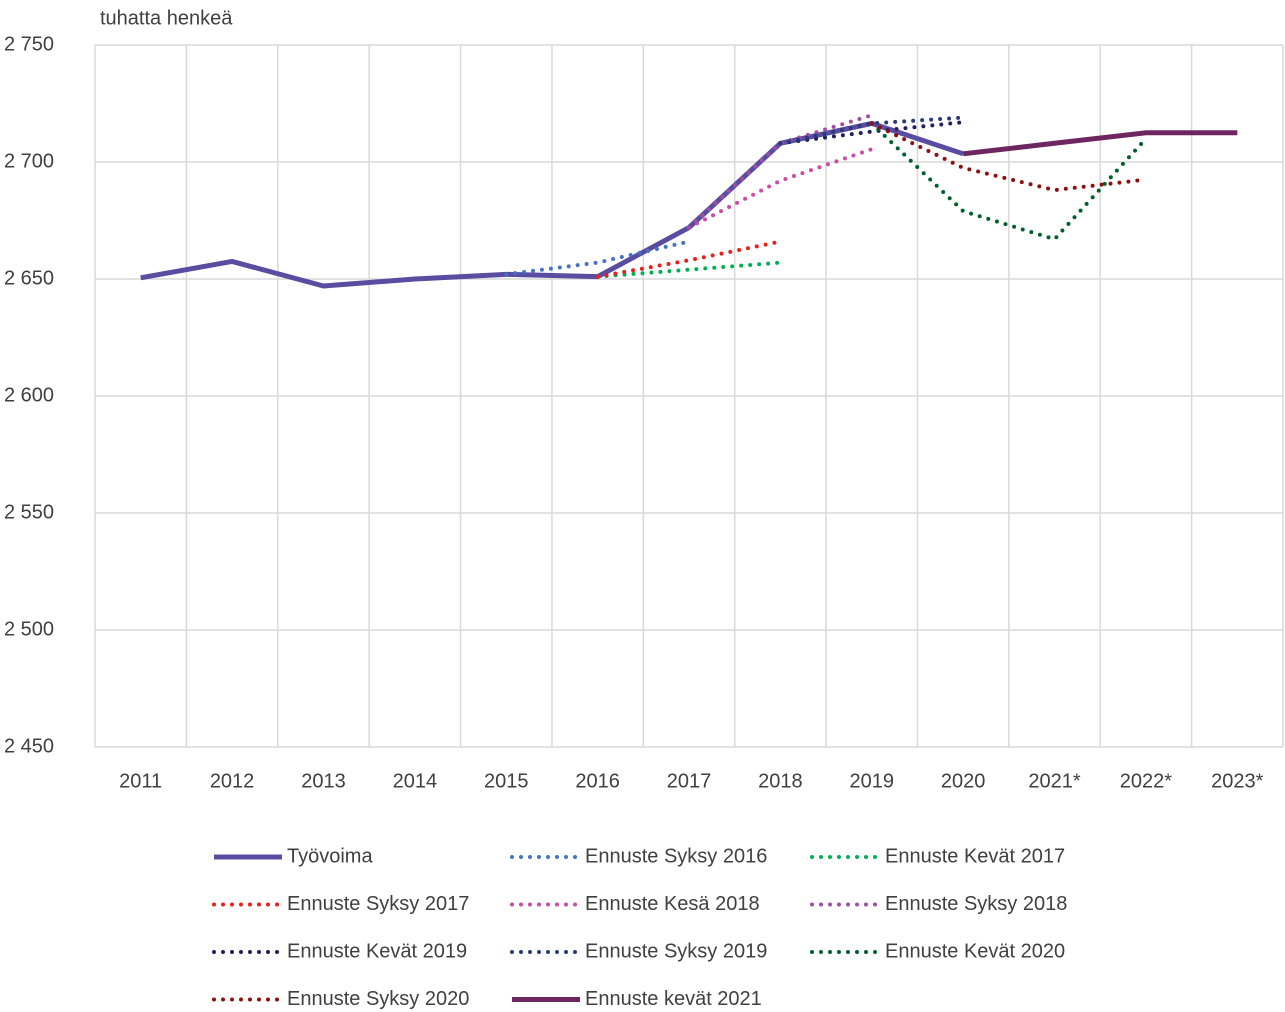 This screenshot has width=1285, height=1012. I want to click on x-tick-label: 2018, so click(780, 781).